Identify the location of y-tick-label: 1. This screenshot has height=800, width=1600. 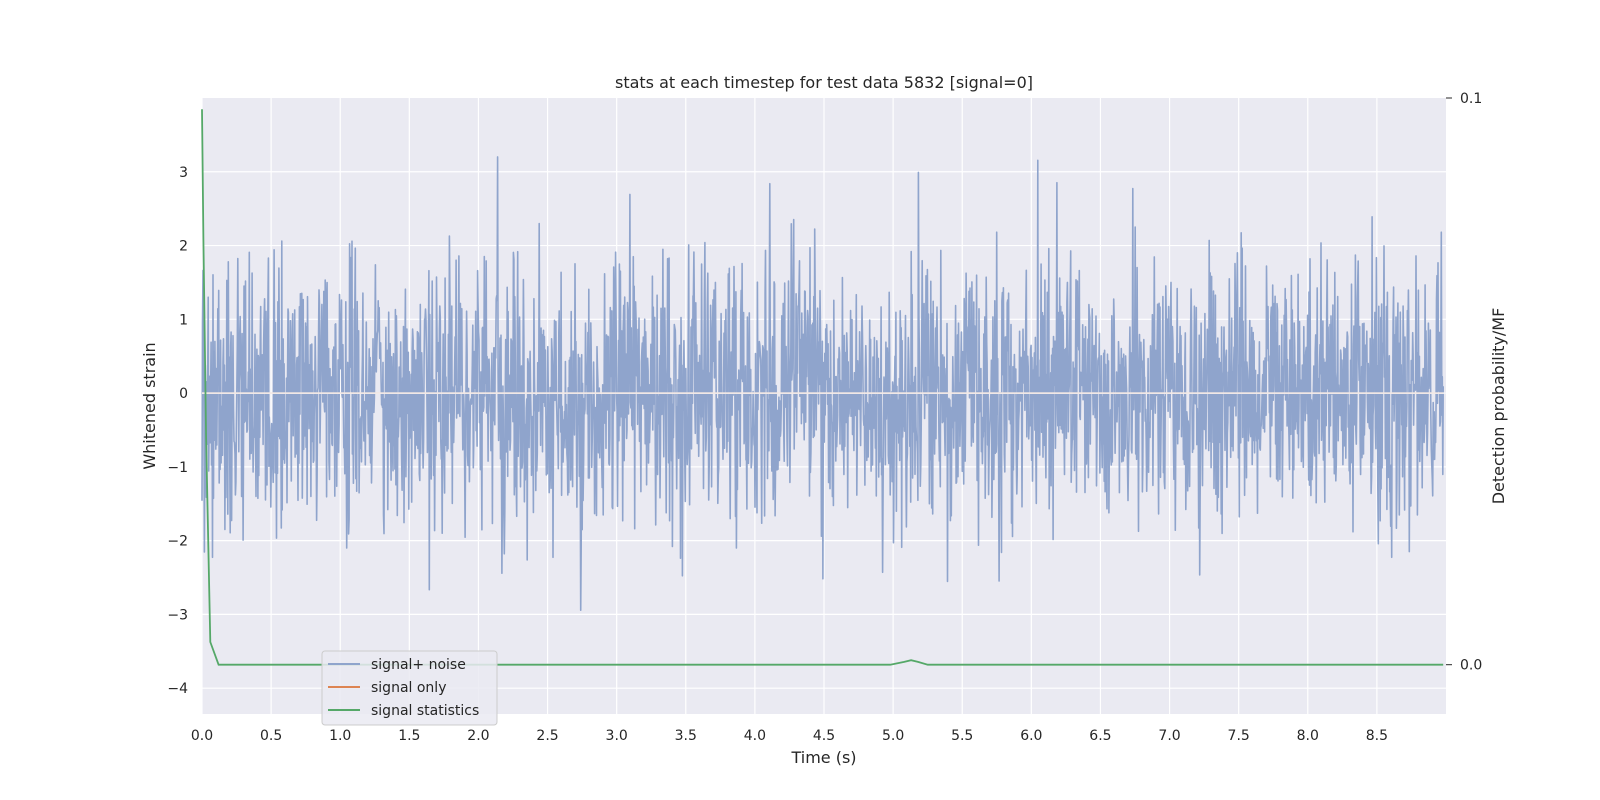
(183, 320).